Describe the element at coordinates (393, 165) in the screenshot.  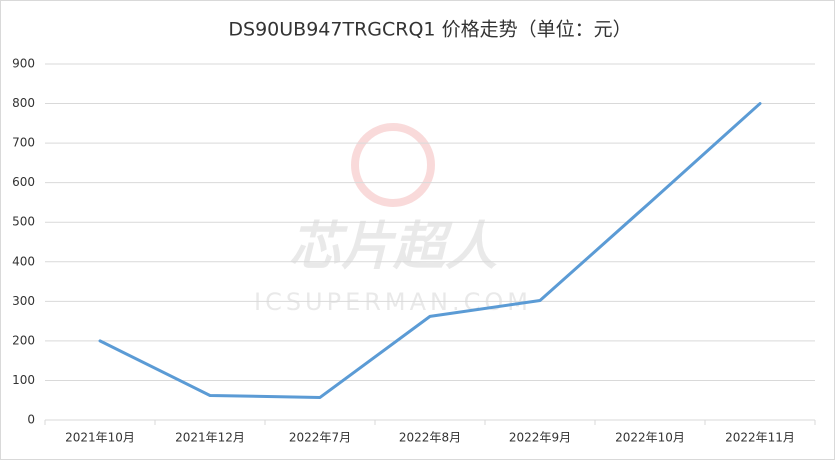
I see `watermark-logo` at that location.